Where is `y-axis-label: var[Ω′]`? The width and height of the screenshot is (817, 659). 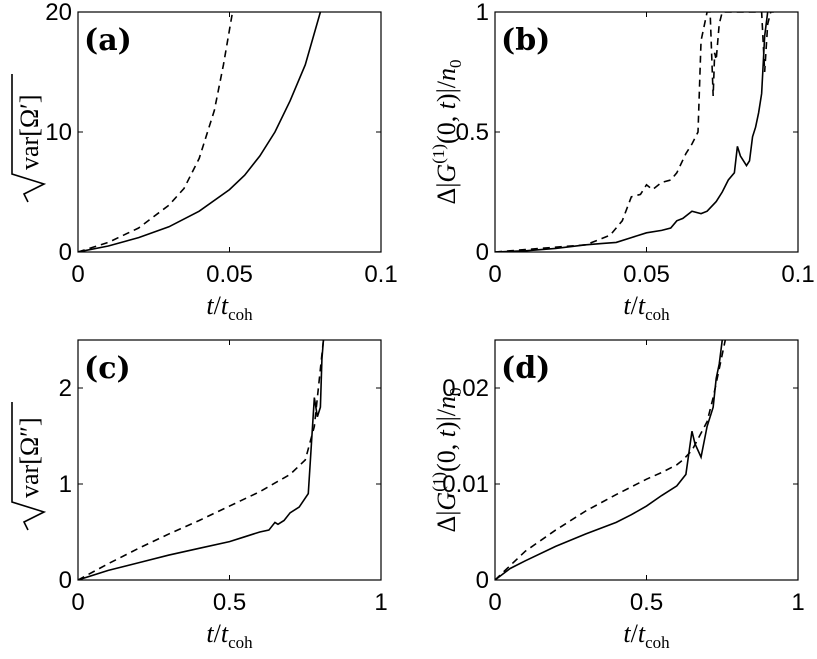 y-axis-label: var[Ω′] is located at coordinates (29, 138).